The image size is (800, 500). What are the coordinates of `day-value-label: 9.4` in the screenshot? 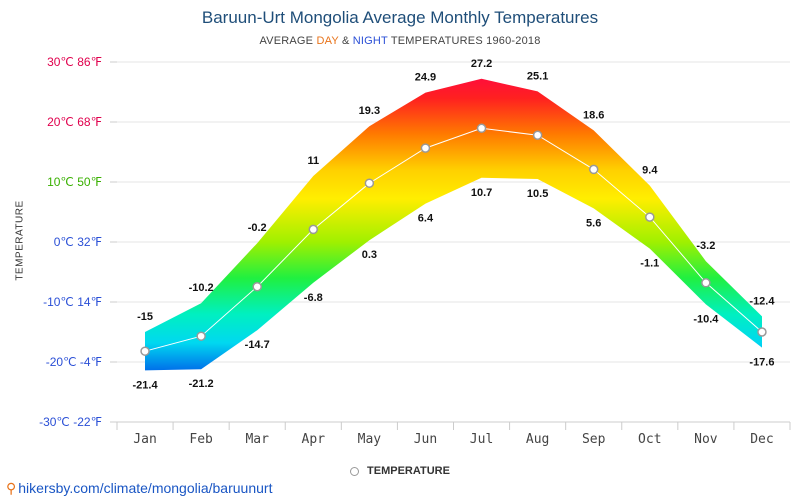 It's located at (650, 171).